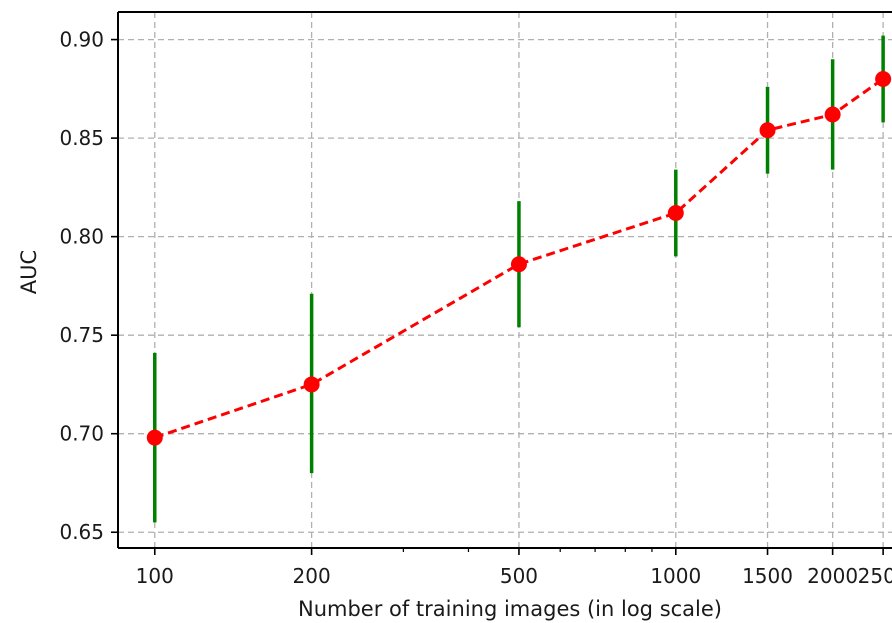  What do you see at coordinates (832, 576) in the screenshot?
I see `x-tick-label: 2000` at bounding box center [832, 576].